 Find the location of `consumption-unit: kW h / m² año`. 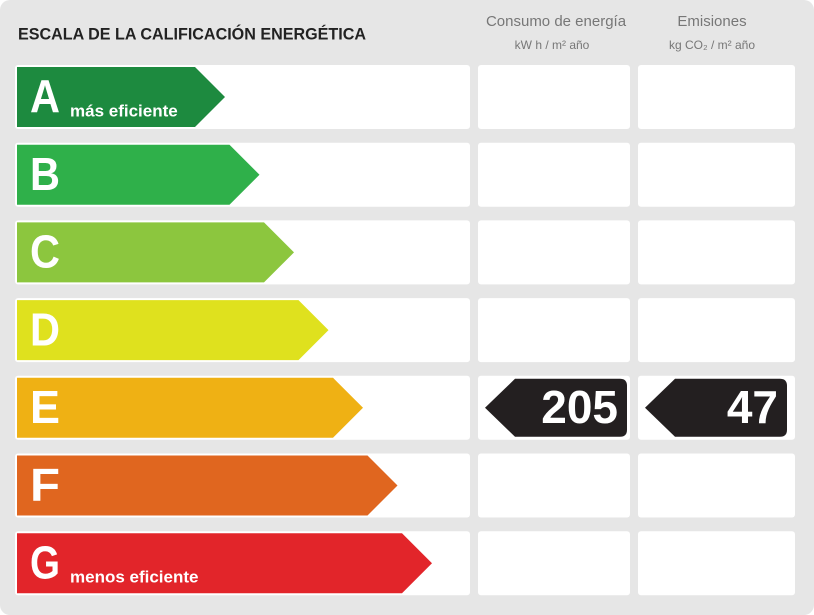

consumption-unit: kW h / m² año is located at coordinates (552, 45).